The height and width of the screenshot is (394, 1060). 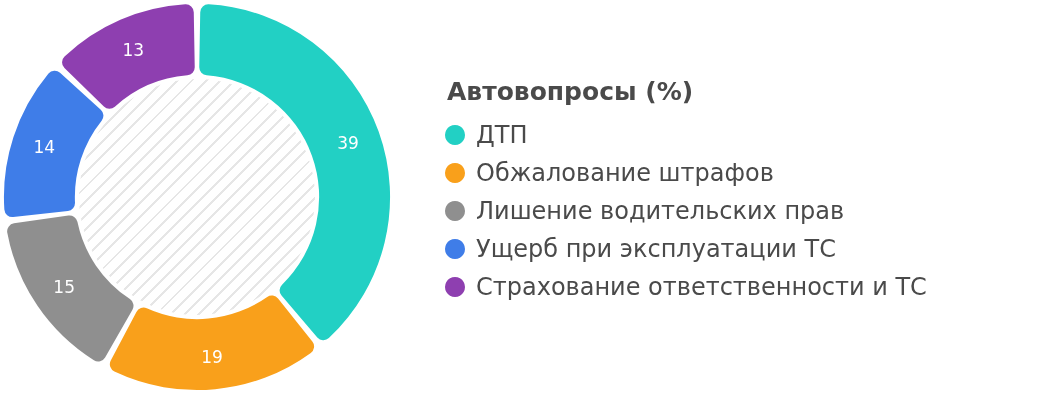 What do you see at coordinates (625, 173) in the screenshot?
I see `legend-label: Обжалование штрафов` at bounding box center [625, 173].